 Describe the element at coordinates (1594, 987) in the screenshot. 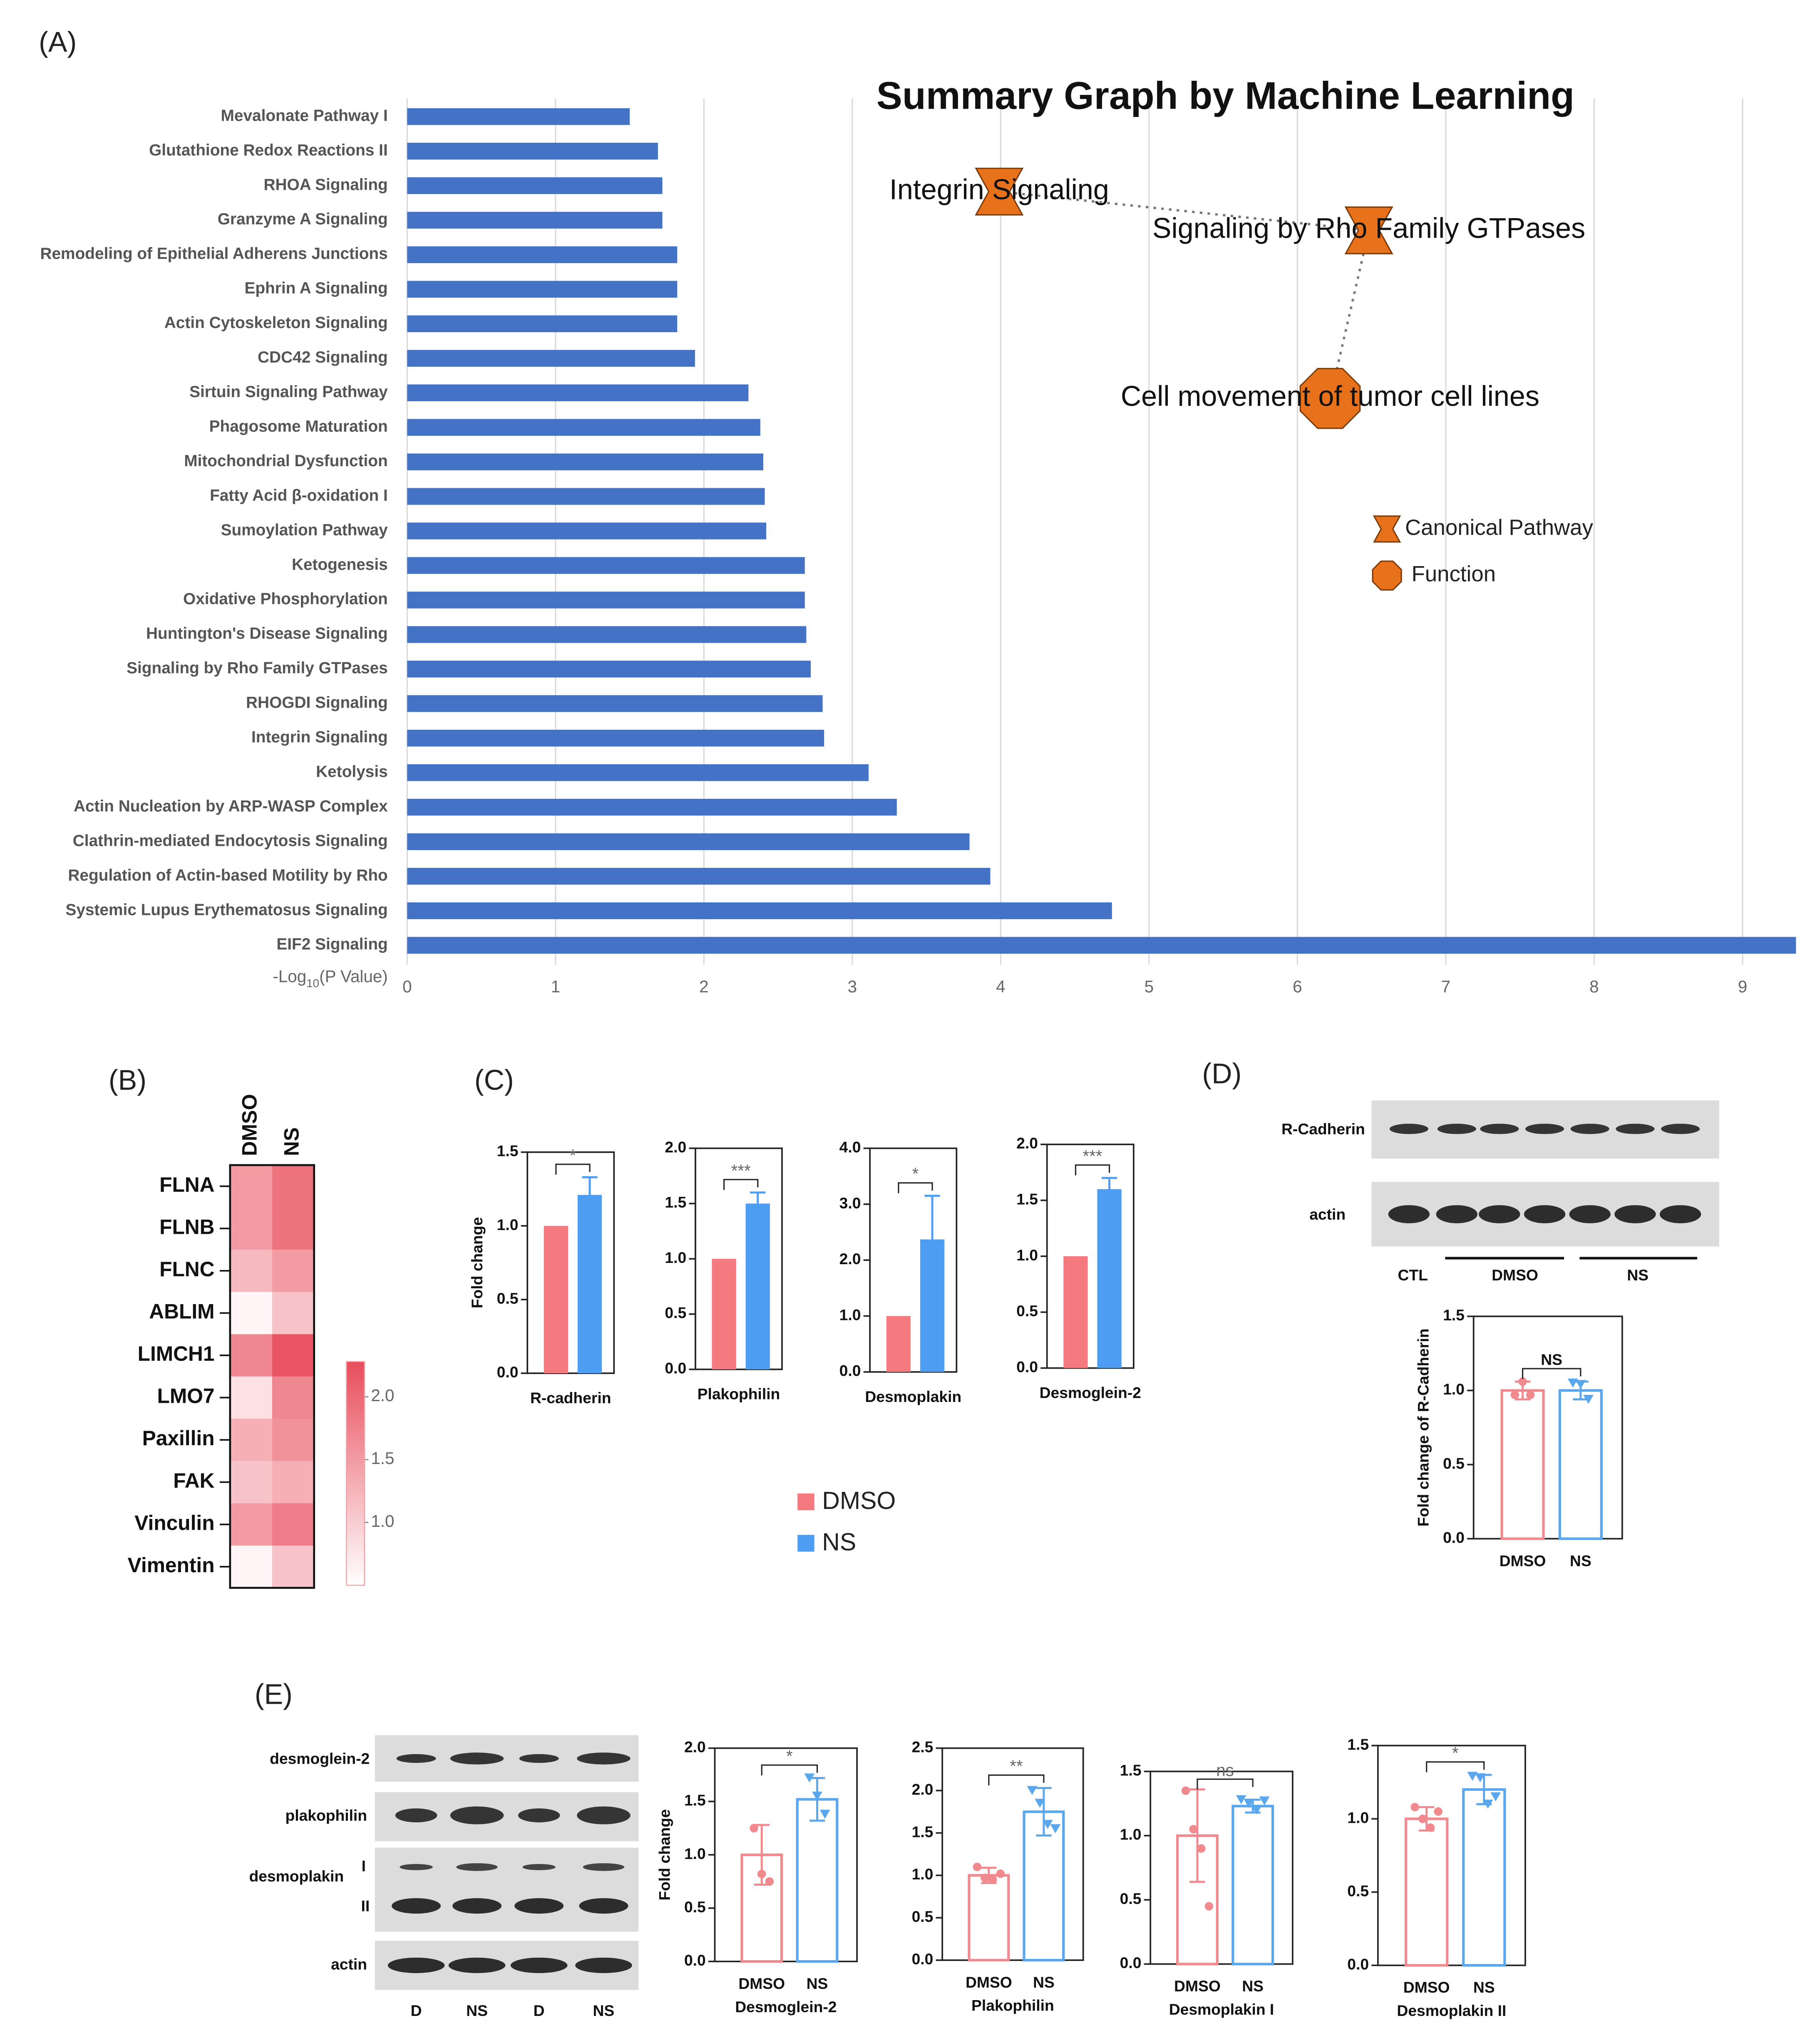

I see `x-tick-label: 8` at that location.